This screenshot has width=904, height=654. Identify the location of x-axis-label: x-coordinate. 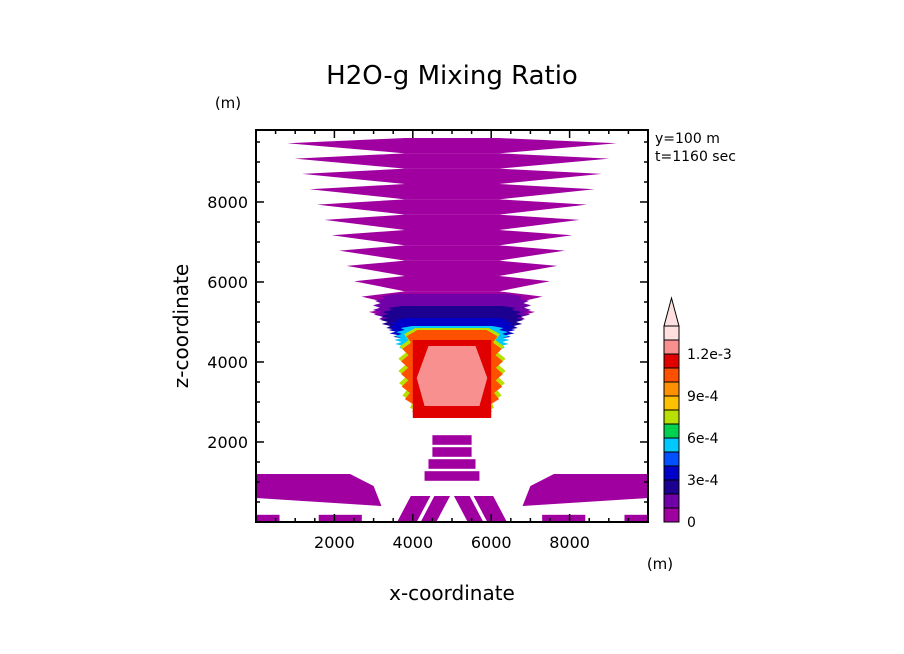
(452, 593).